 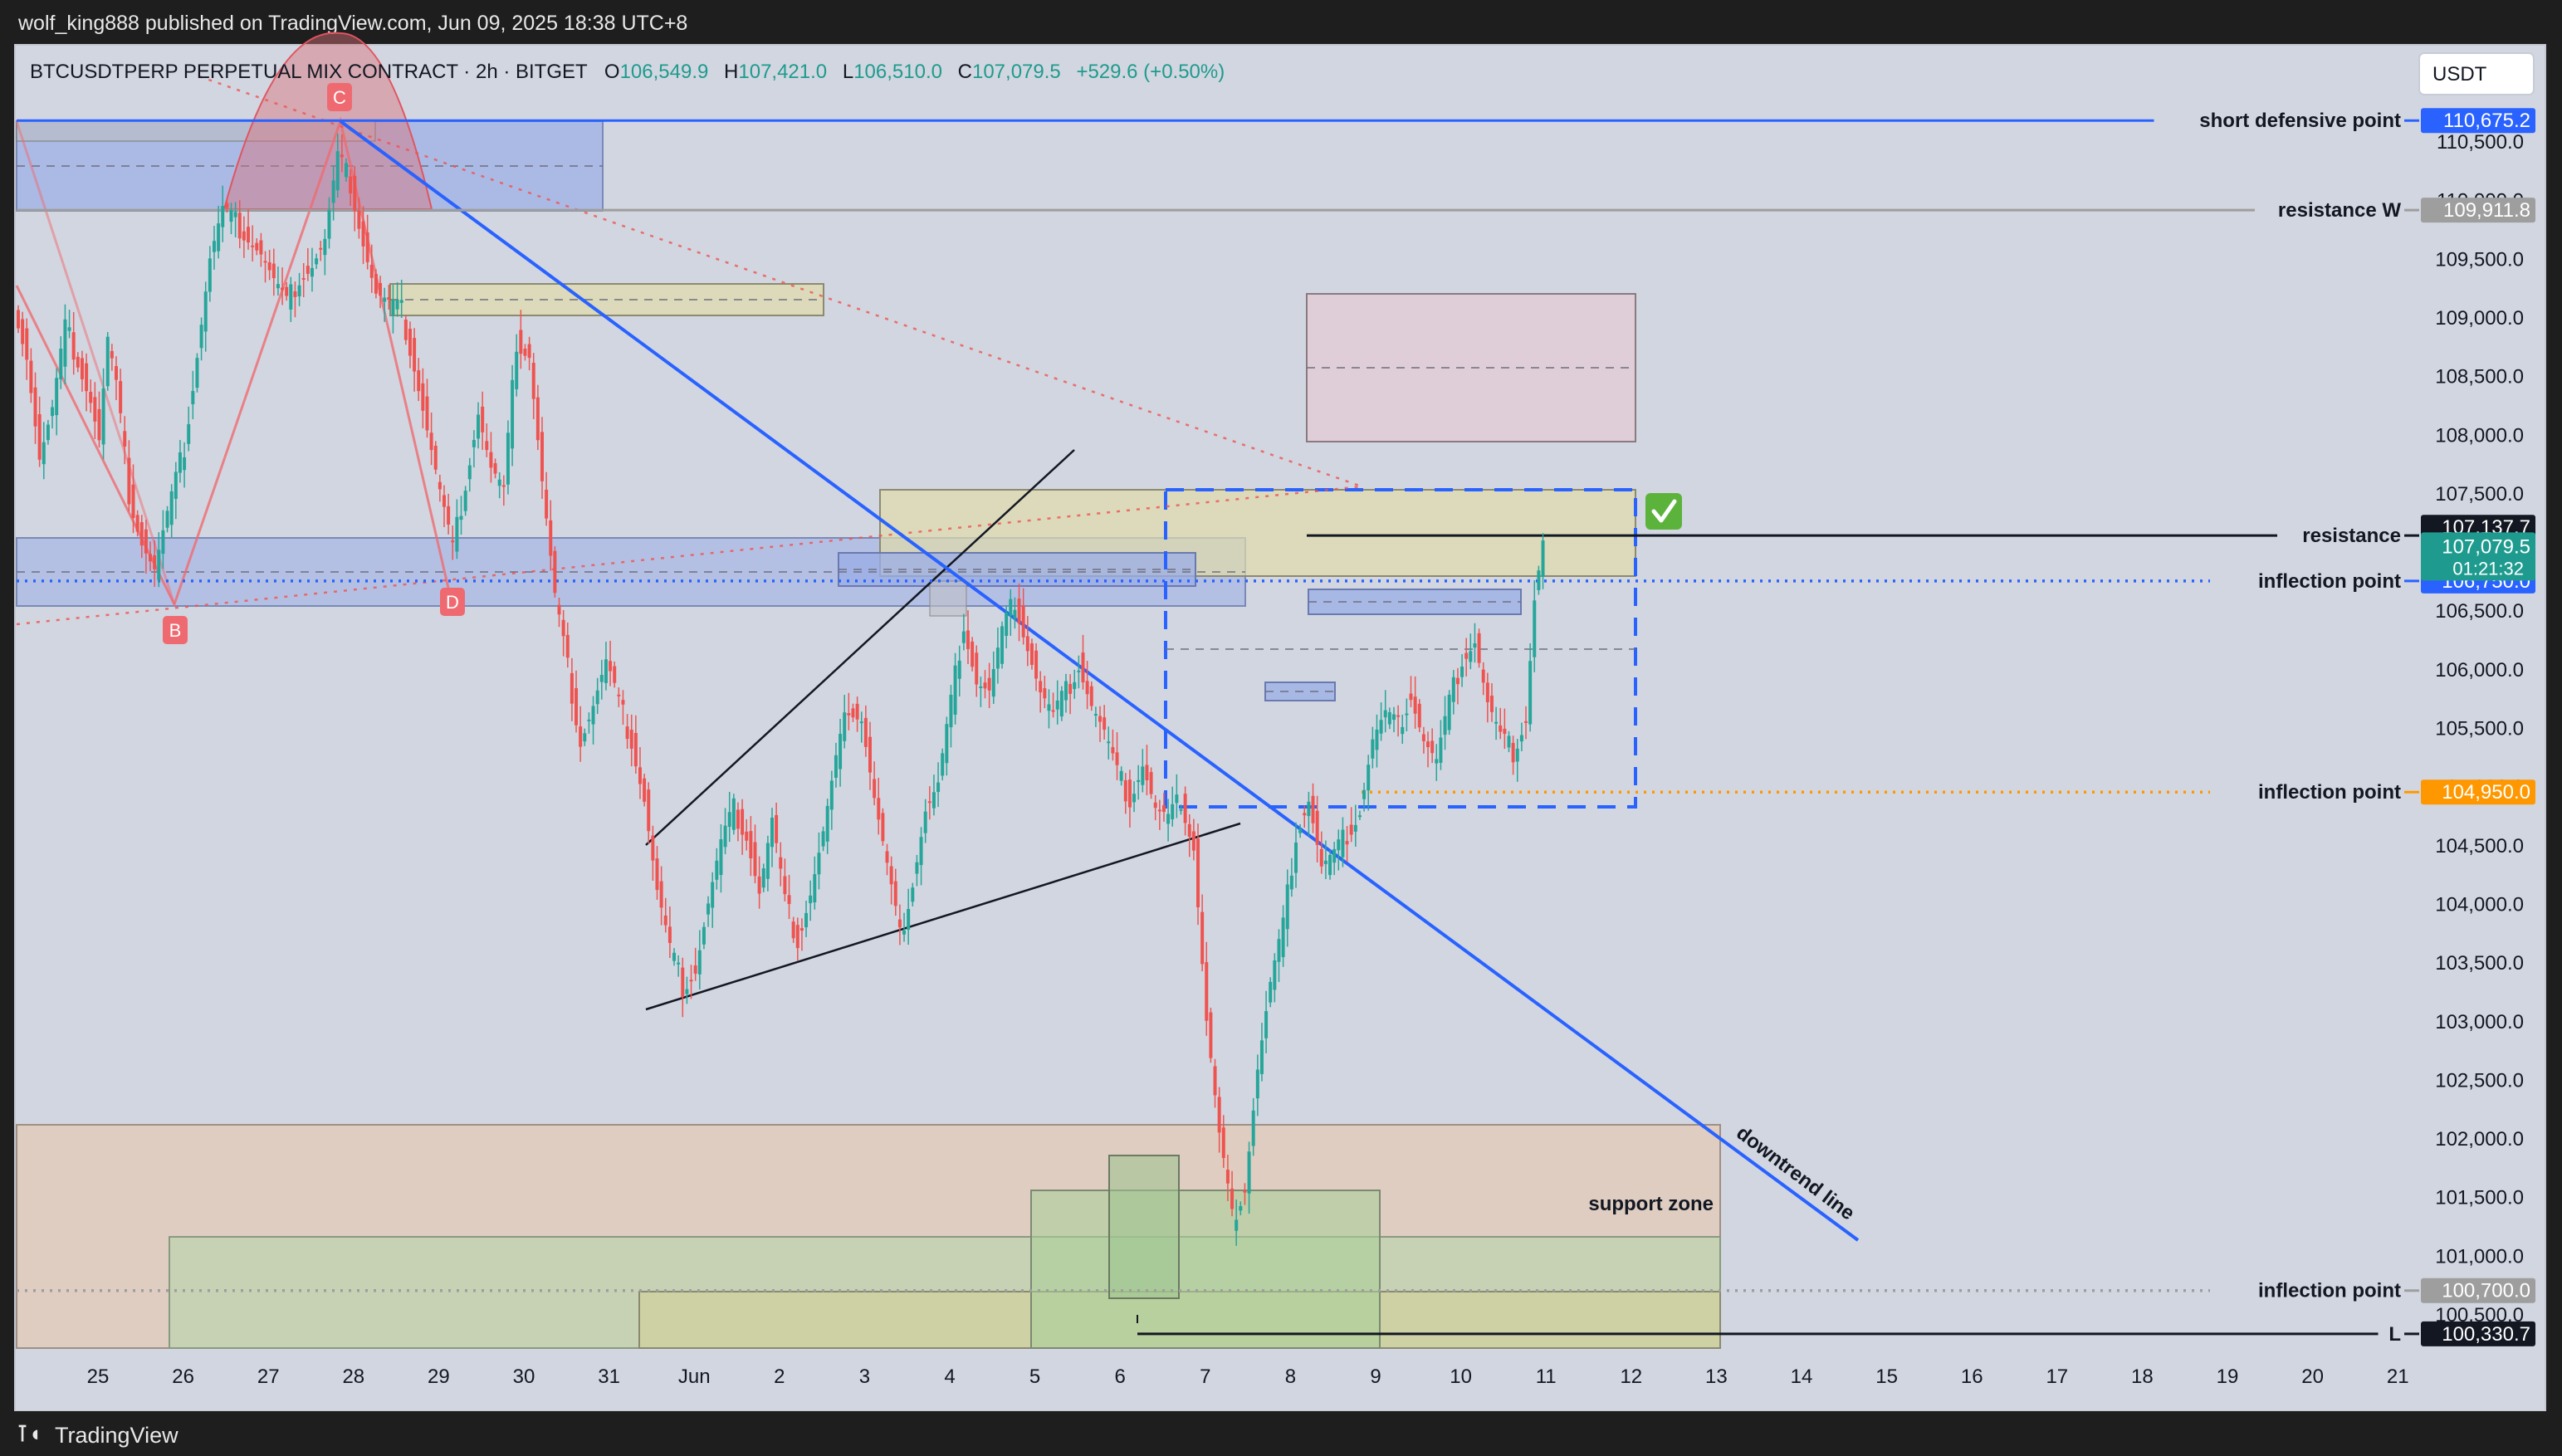 I want to click on x-tick-label: 2, so click(x=779, y=1377).